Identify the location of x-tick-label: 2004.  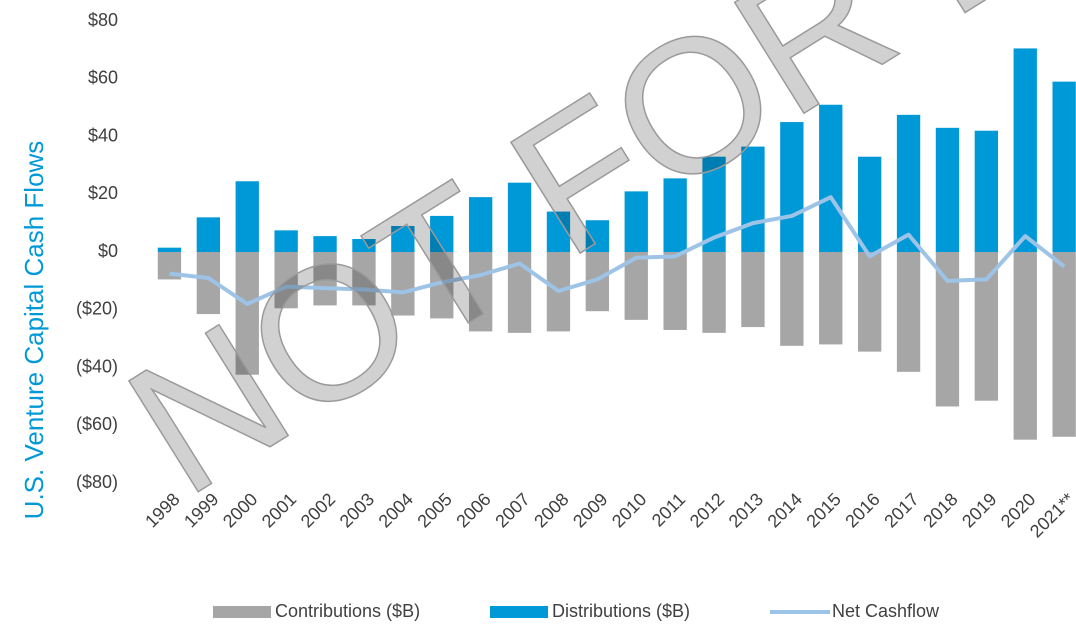
(396, 510).